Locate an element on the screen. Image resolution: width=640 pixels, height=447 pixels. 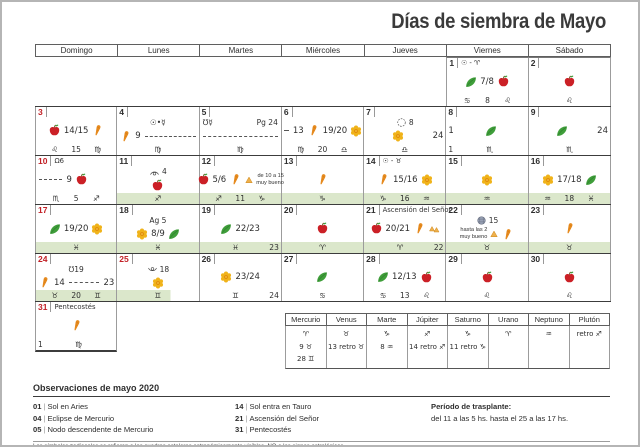
warning-triangles-icon is located at coordinates (434, 229).